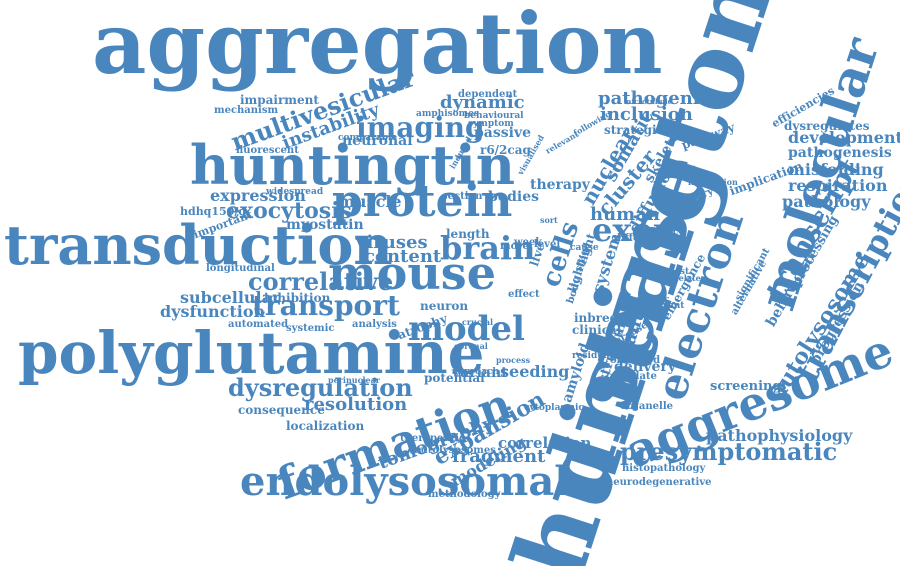 The image size is (900, 566). I want to click on cloud-word: week, so click(528, 242).